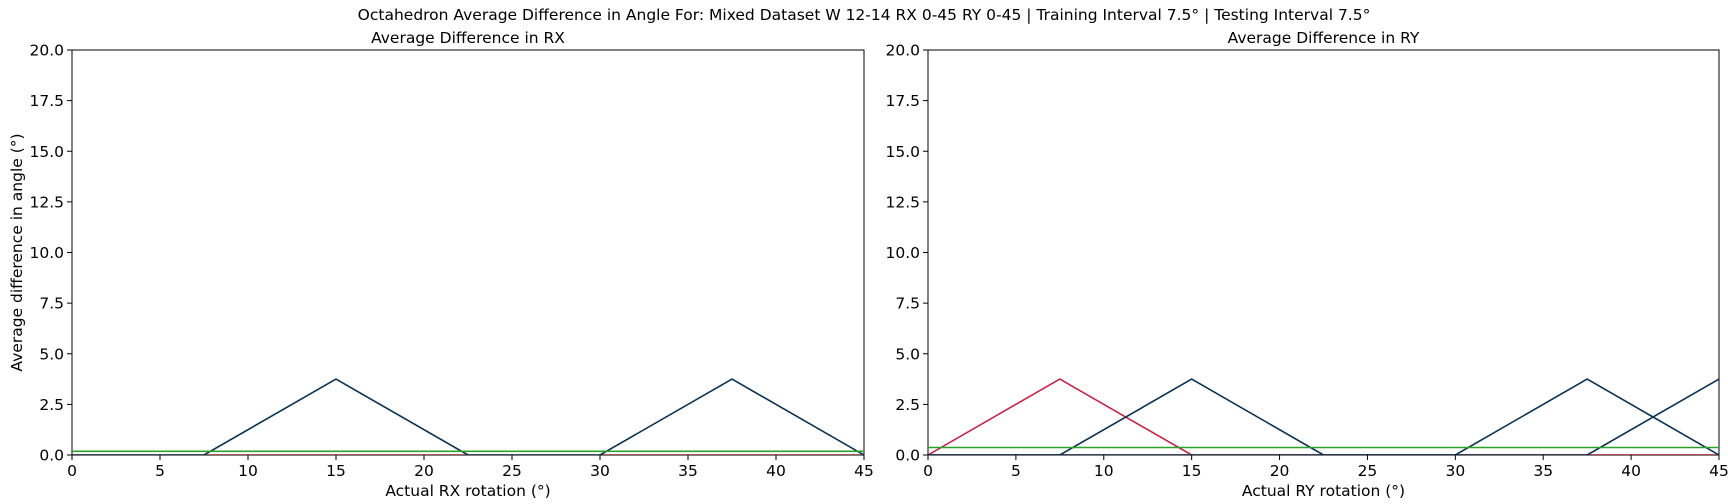 Image resolution: width=1728 pixels, height=504 pixels. I want to click on x-tick-label-ry: 20, so click(1280, 471).